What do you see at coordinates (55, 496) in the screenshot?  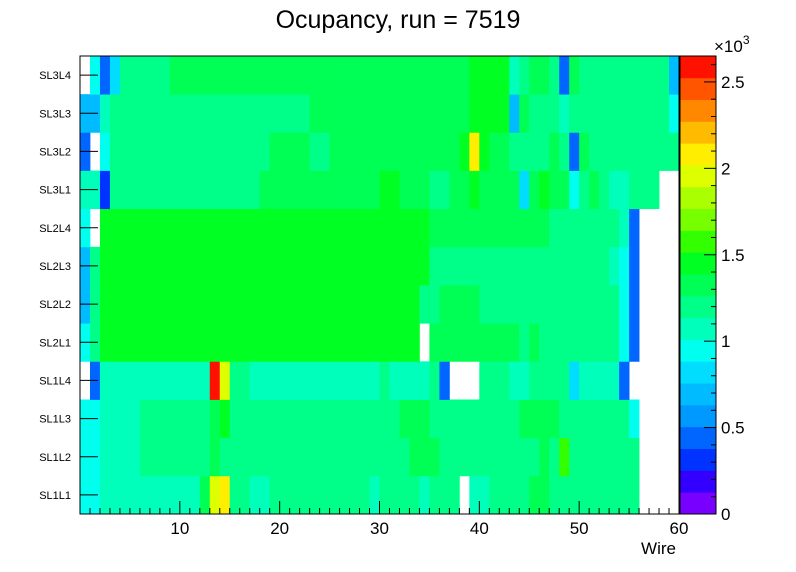 I see `y-tick-label: SL1L1` at bounding box center [55, 496].